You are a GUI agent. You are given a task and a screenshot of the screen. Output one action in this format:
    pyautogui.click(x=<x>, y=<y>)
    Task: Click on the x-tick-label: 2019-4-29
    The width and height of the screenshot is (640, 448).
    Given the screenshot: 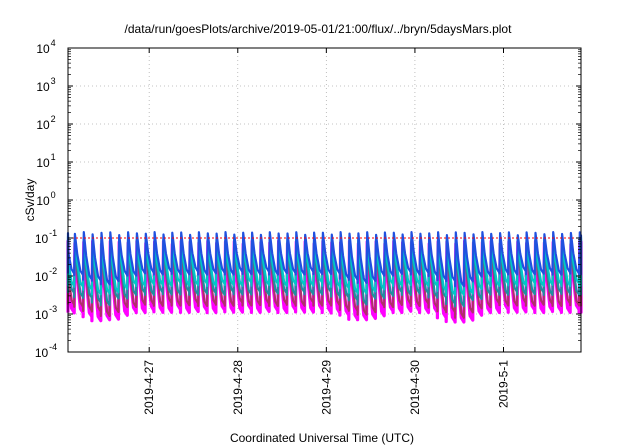 What is the action you would take?
    pyautogui.click(x=326, y=387)
    